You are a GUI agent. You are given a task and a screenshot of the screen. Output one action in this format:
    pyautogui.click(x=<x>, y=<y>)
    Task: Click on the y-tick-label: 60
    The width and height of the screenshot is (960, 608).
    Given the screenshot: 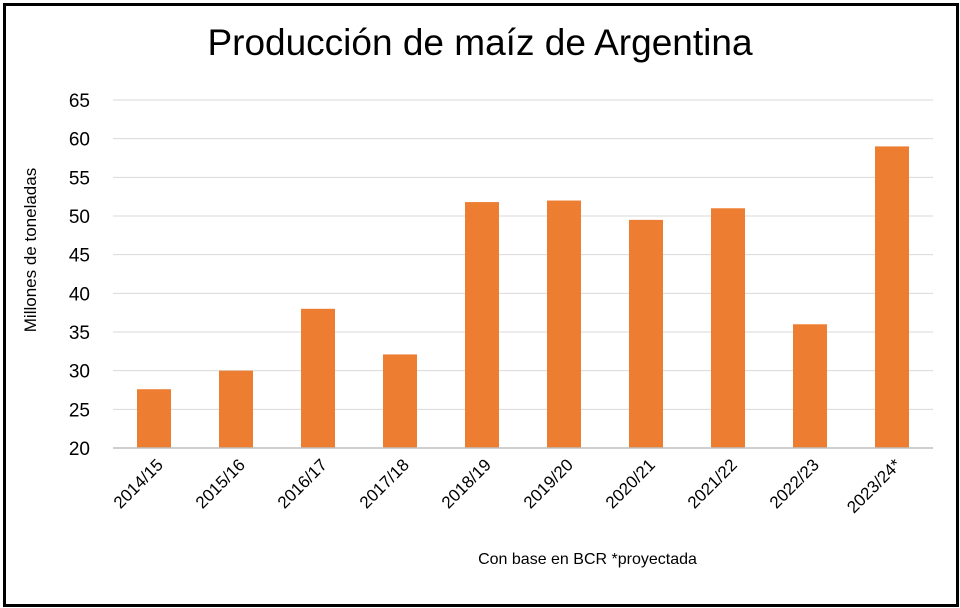 What is the action you would take?
    pyautogui.click(x=79, y=140)
    